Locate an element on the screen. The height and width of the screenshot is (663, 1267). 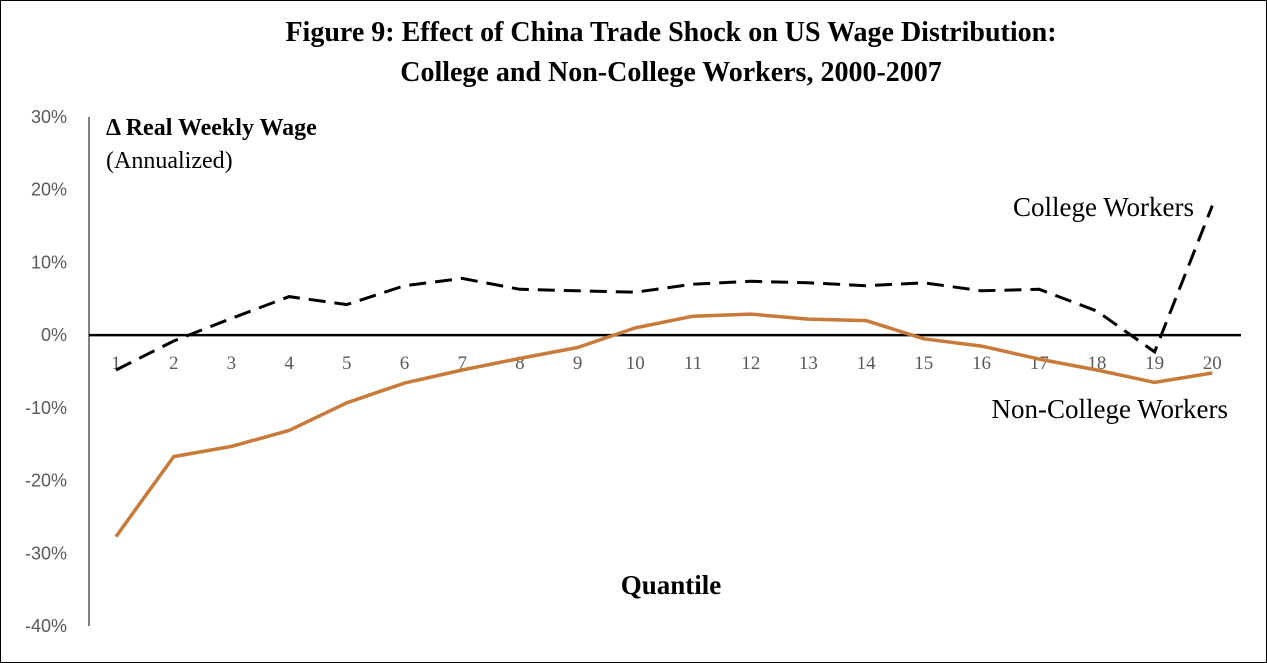
x-axis-label: Quantile is located at coordinates (671, 585).